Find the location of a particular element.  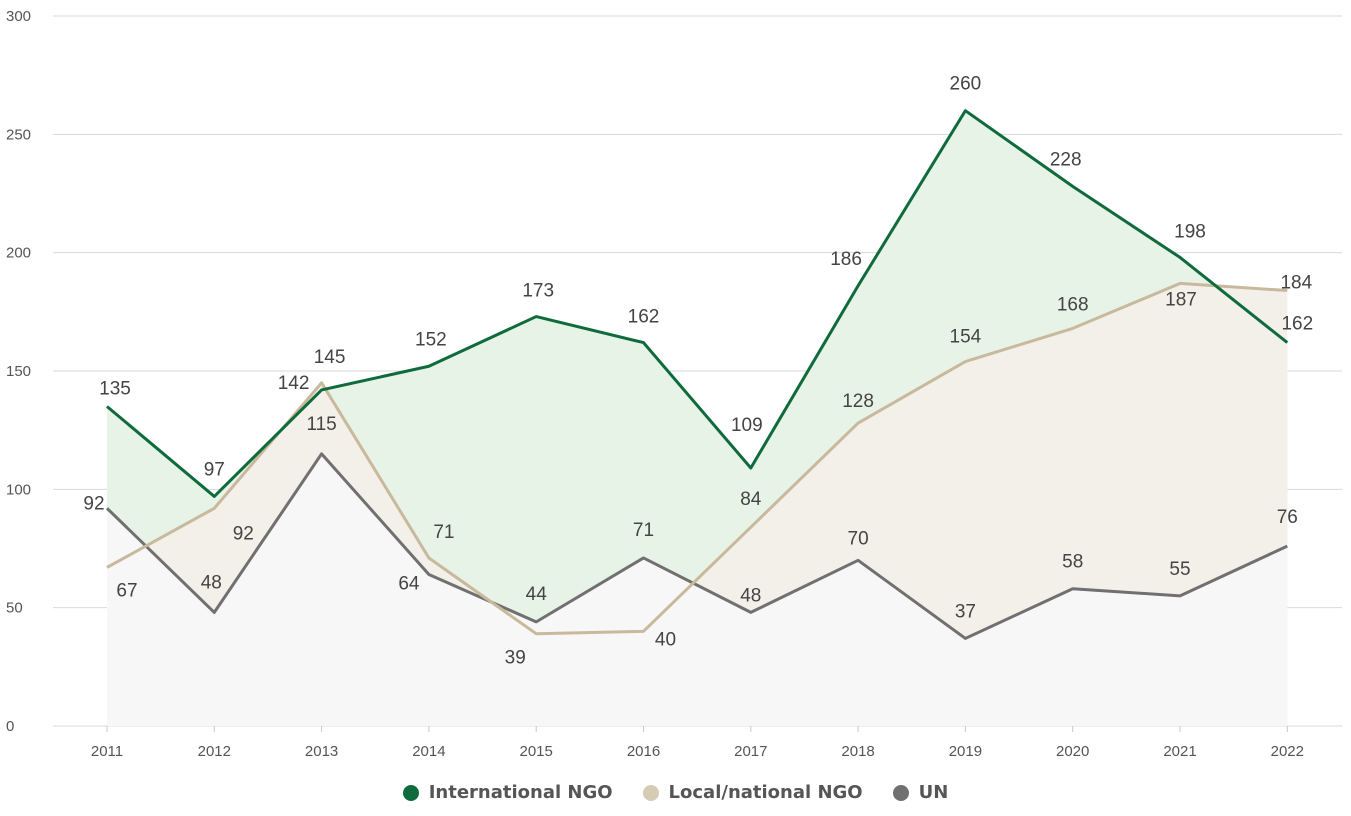

x-tick-label: 2018 is located at coordinates (857, 751).